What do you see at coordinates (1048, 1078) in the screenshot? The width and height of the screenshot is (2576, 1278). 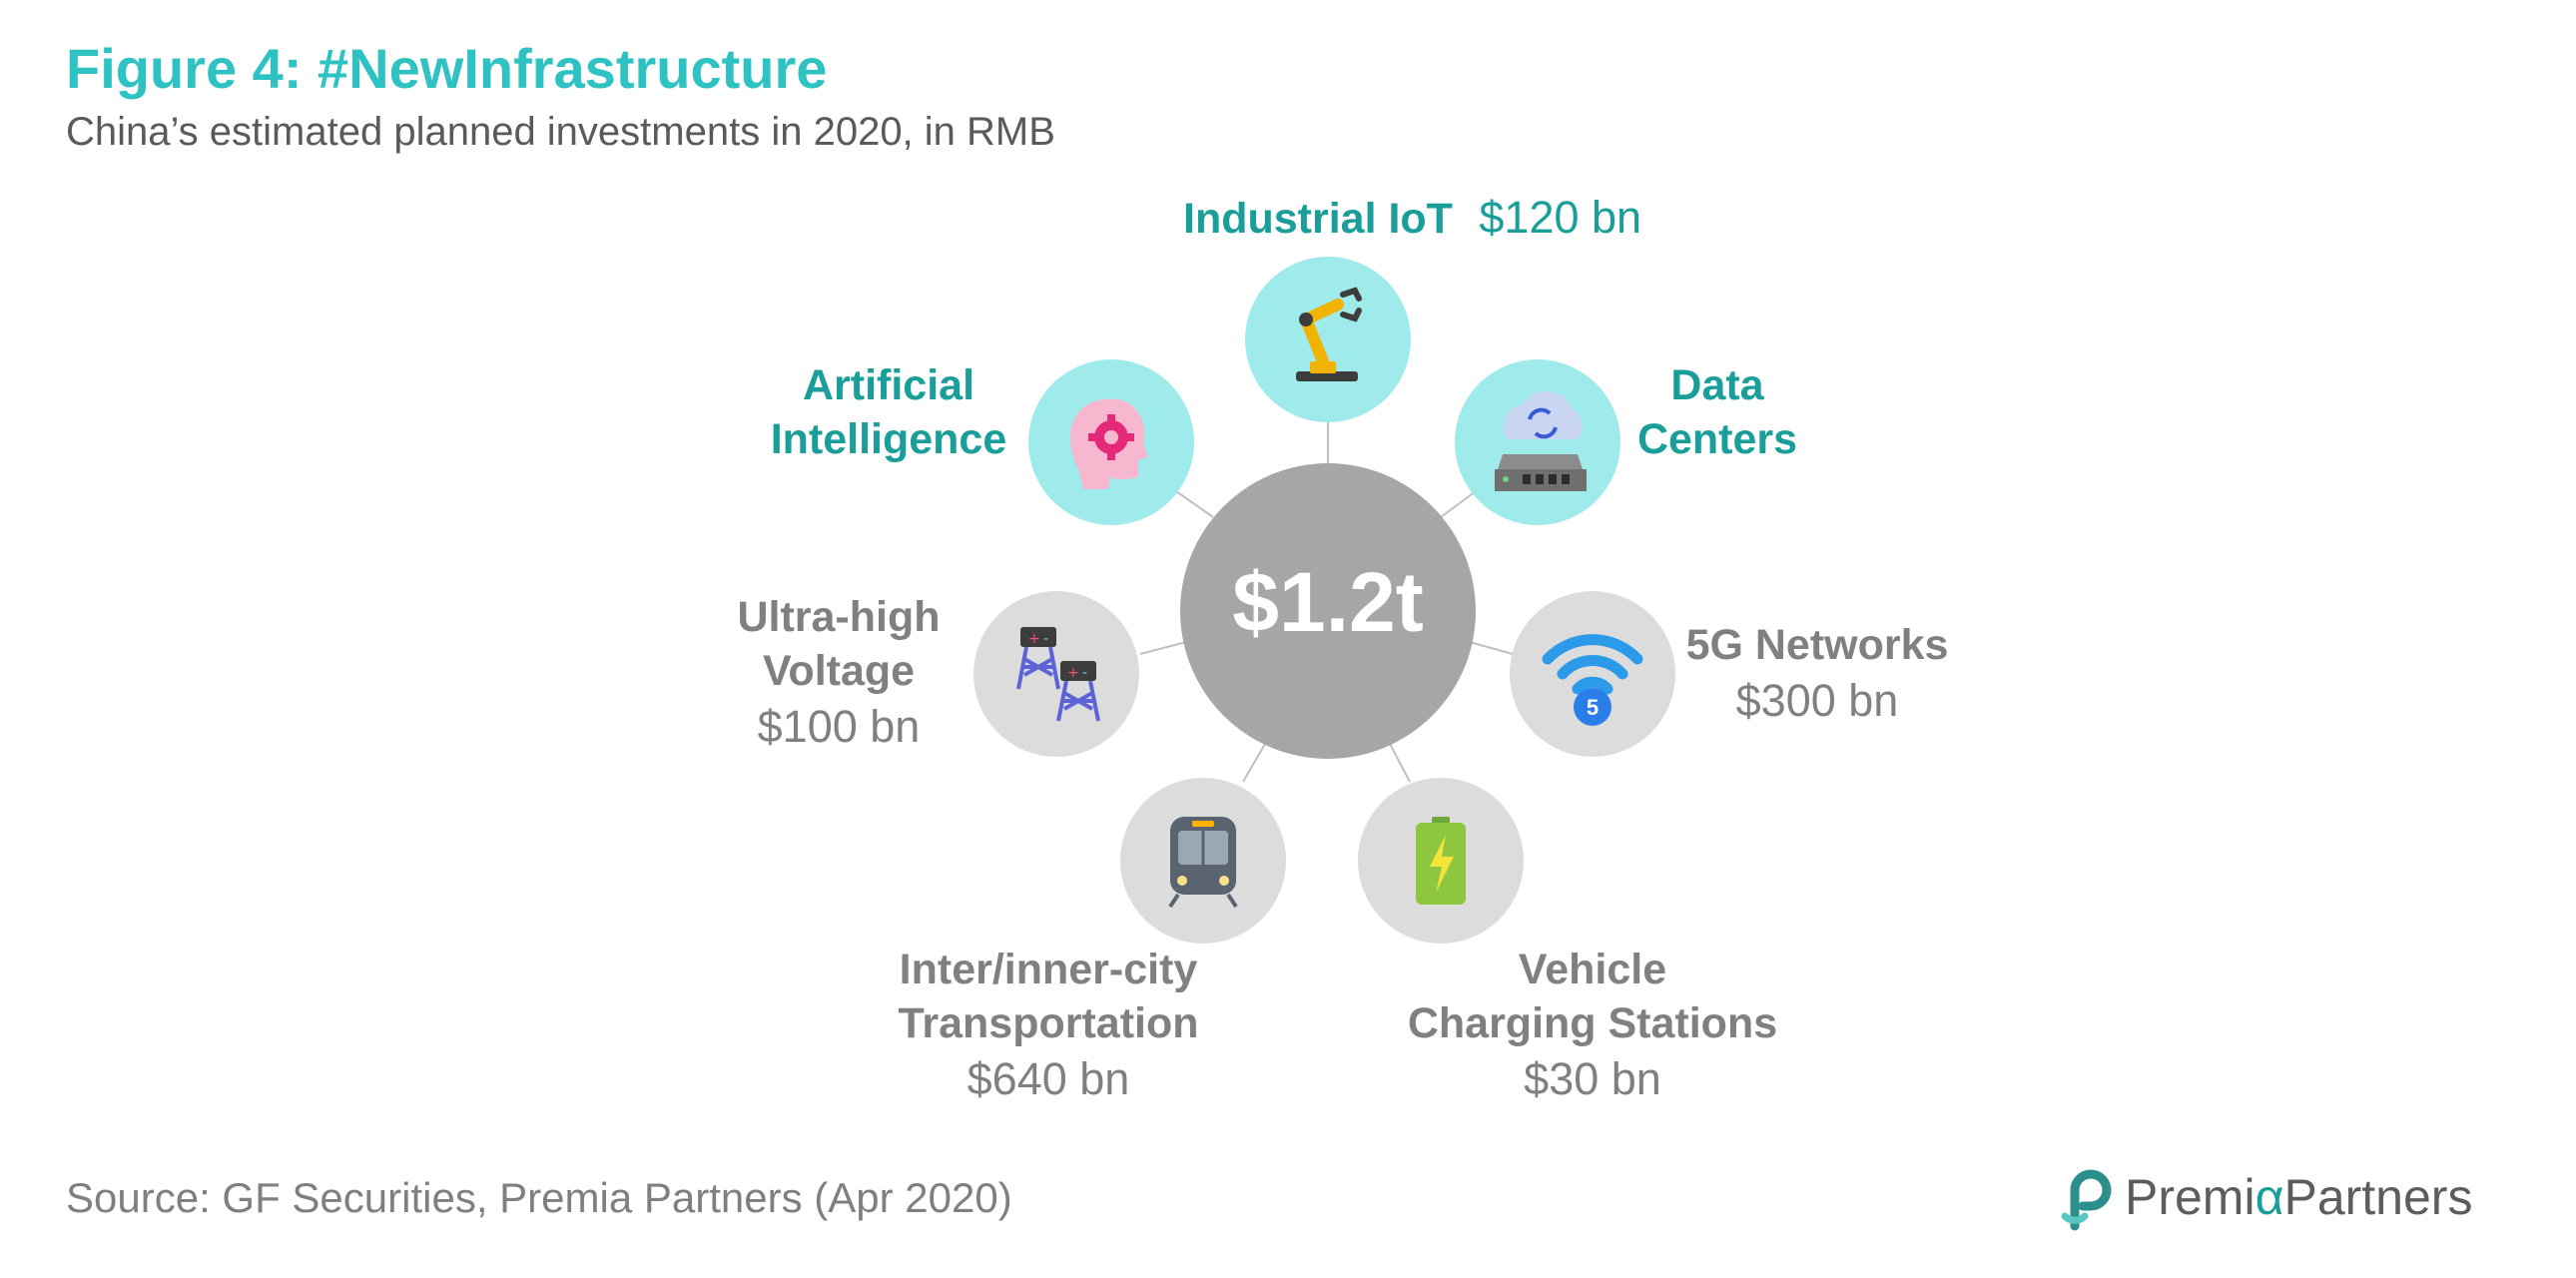 I see `transportation-amount: $640 bn` at bounding box center [1048, 1078].